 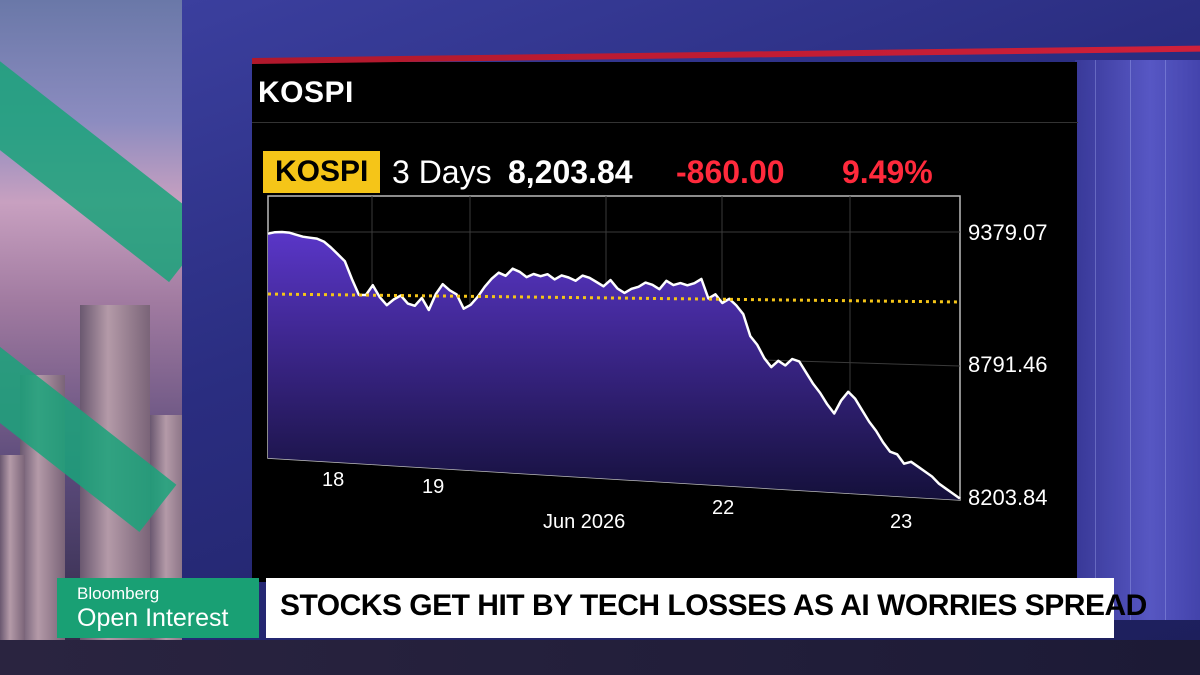 What do you see at coordinates (306, 92) in the screenshot?
I see `panel-title: KOSPI` at bounding box center [306, 92].